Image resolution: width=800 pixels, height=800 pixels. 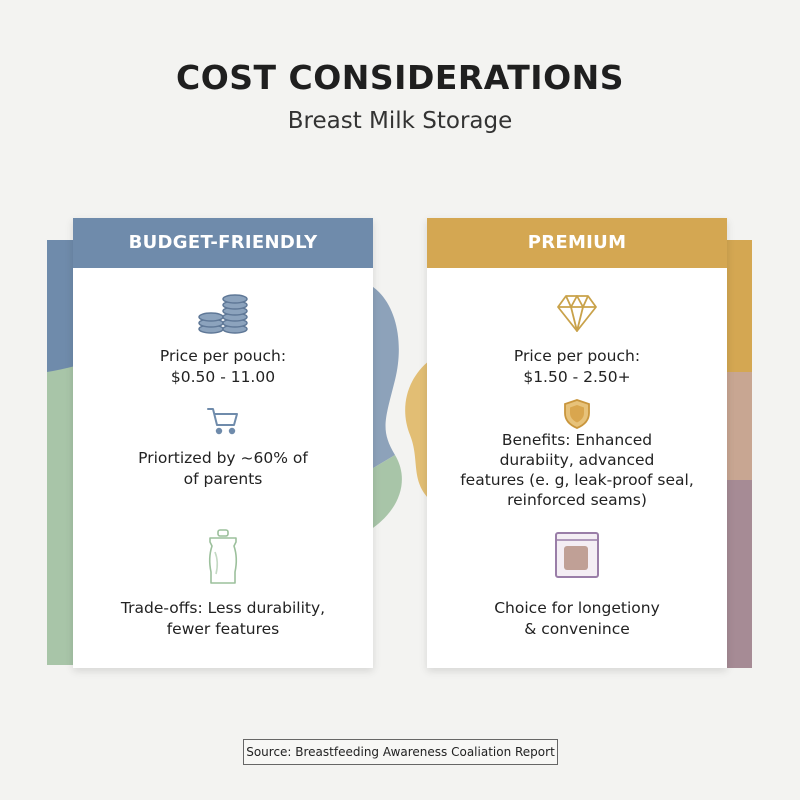 I want to click on page-title: COST CONSIDERATIONS, so click(x=400, y=77).